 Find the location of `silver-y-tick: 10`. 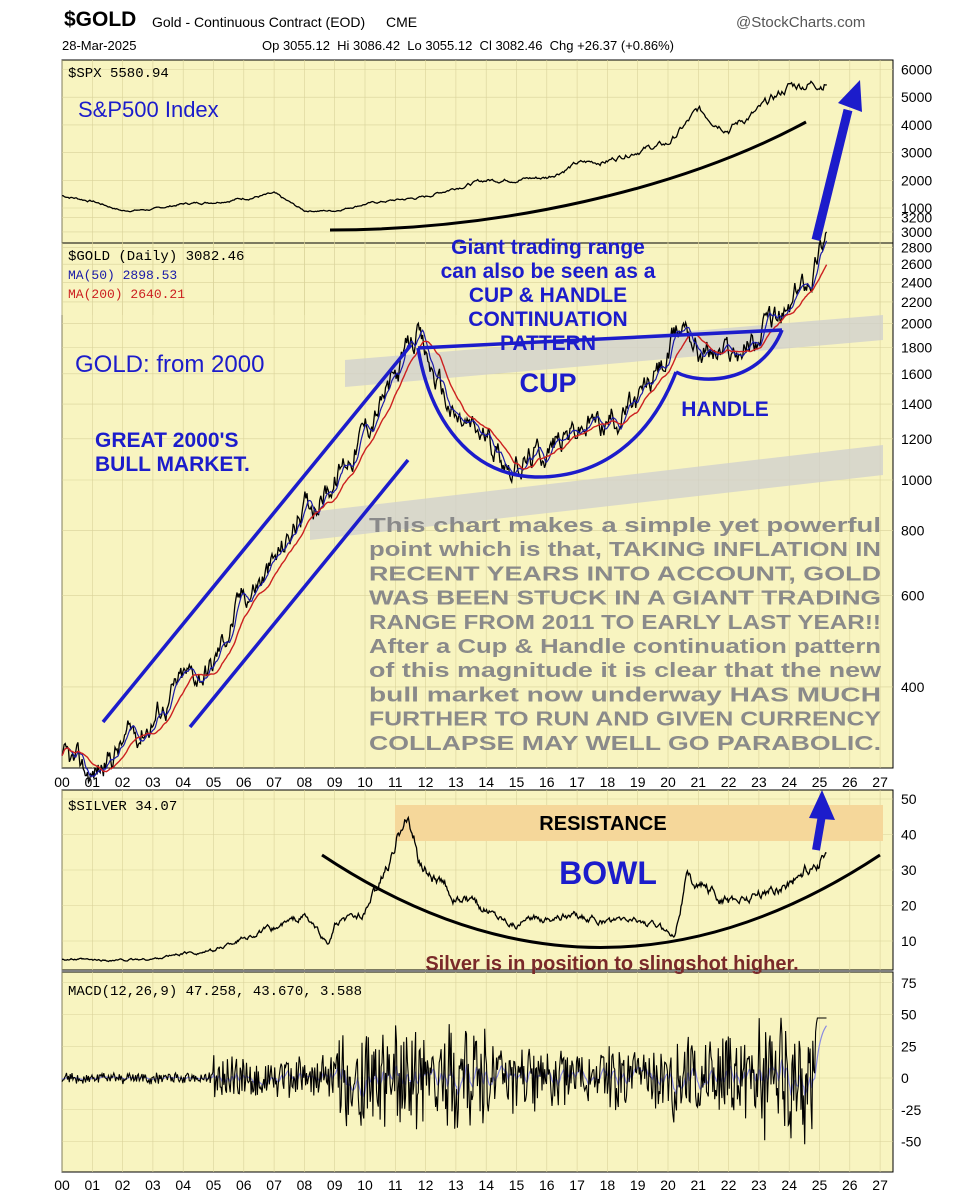

silver-y-tick: 10 is located at coordinates (909, 941).